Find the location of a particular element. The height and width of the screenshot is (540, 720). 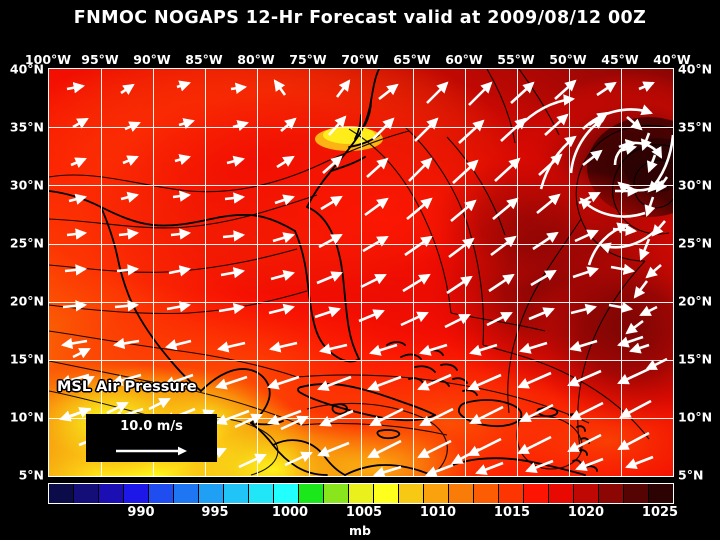

field-label: MSL Air Pressure is located at coordinates (127, 387).